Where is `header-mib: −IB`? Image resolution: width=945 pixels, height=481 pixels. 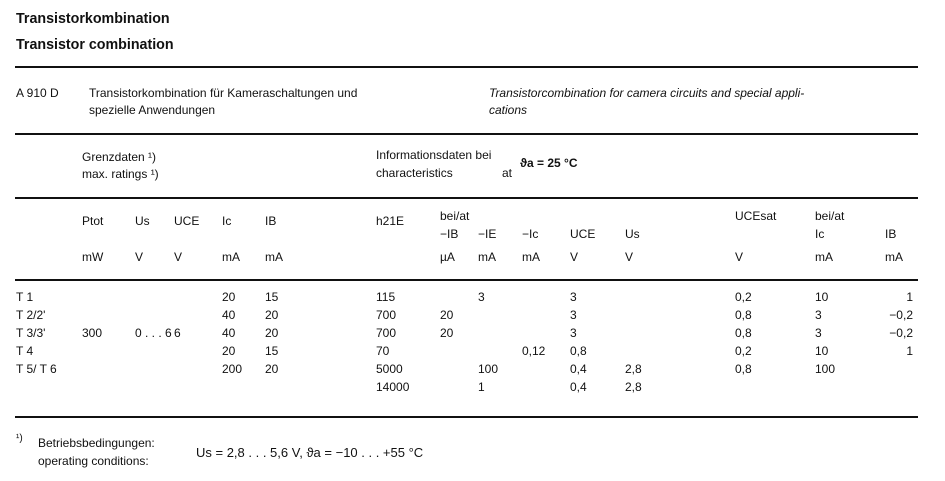 header-mib: −IB is located at coordinates (449, 234).